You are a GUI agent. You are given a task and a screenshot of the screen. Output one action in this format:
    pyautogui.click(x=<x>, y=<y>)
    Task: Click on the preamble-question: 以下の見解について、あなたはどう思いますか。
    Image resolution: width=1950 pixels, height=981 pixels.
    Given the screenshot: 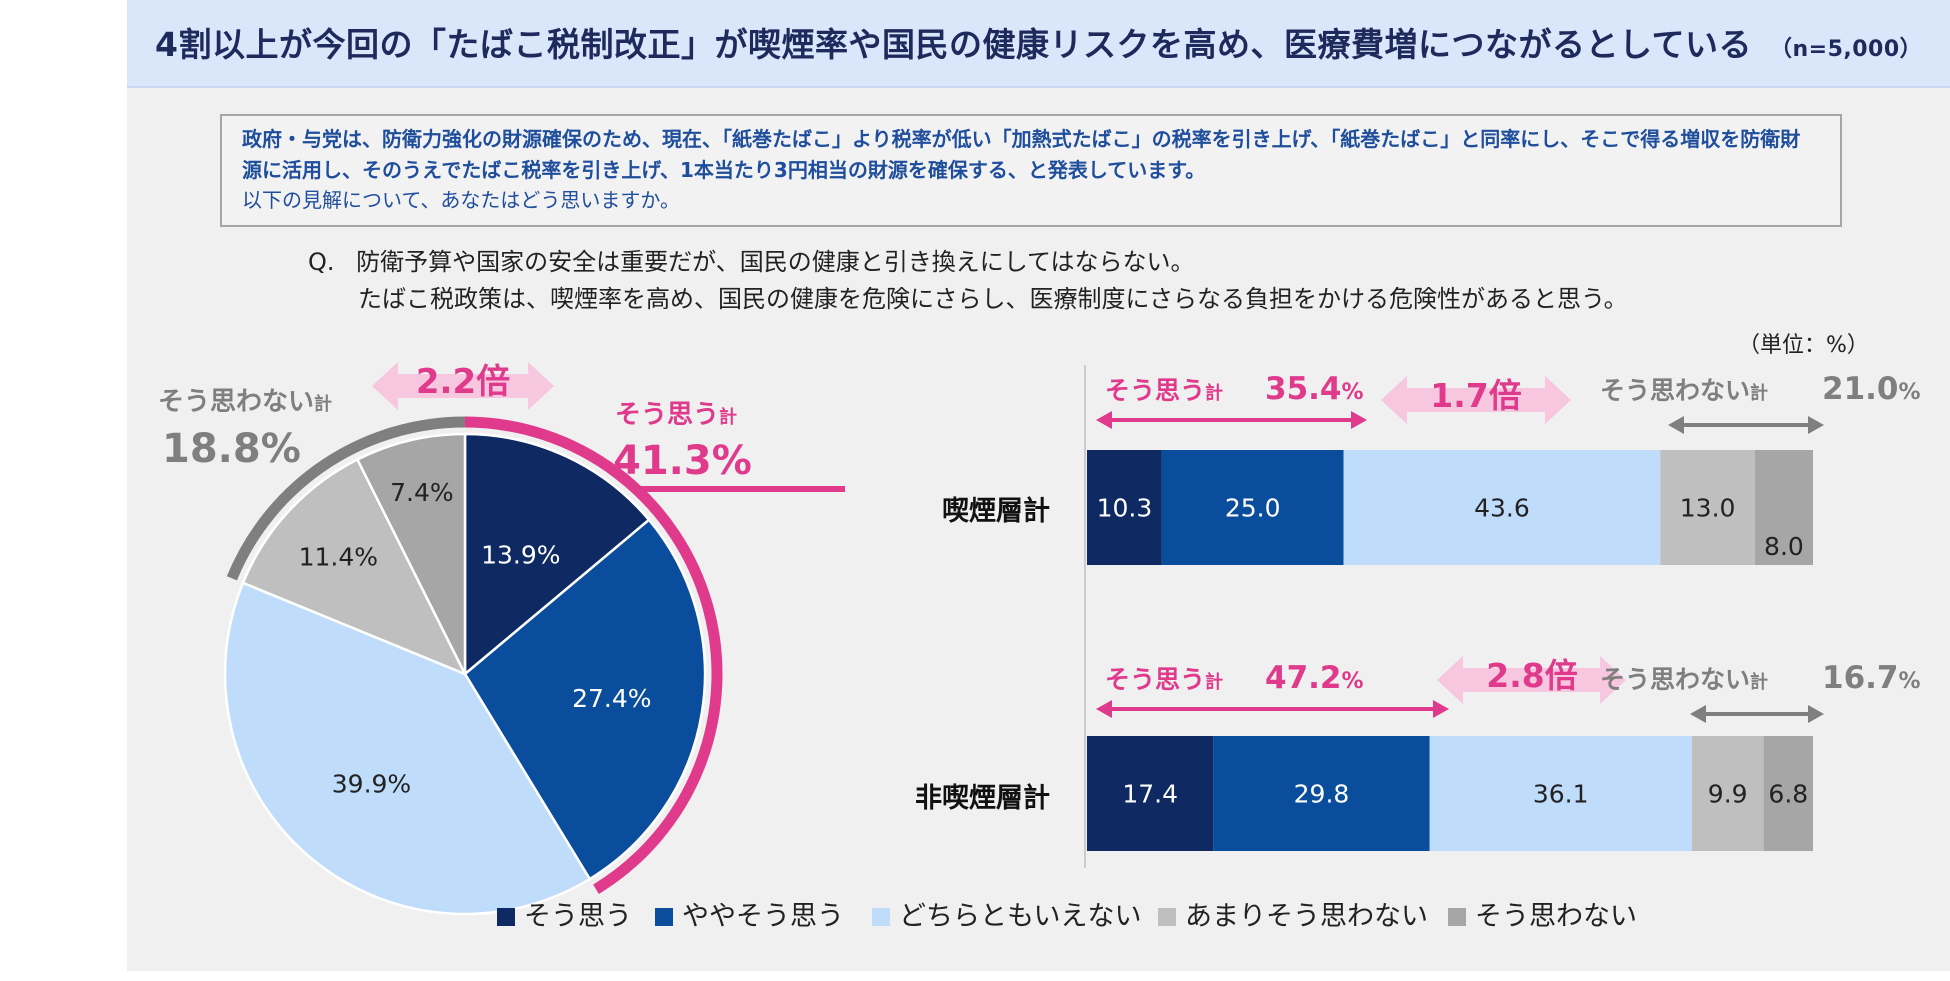 What is the action you would take?
    pyautogui.click(x=461, y=200)
    